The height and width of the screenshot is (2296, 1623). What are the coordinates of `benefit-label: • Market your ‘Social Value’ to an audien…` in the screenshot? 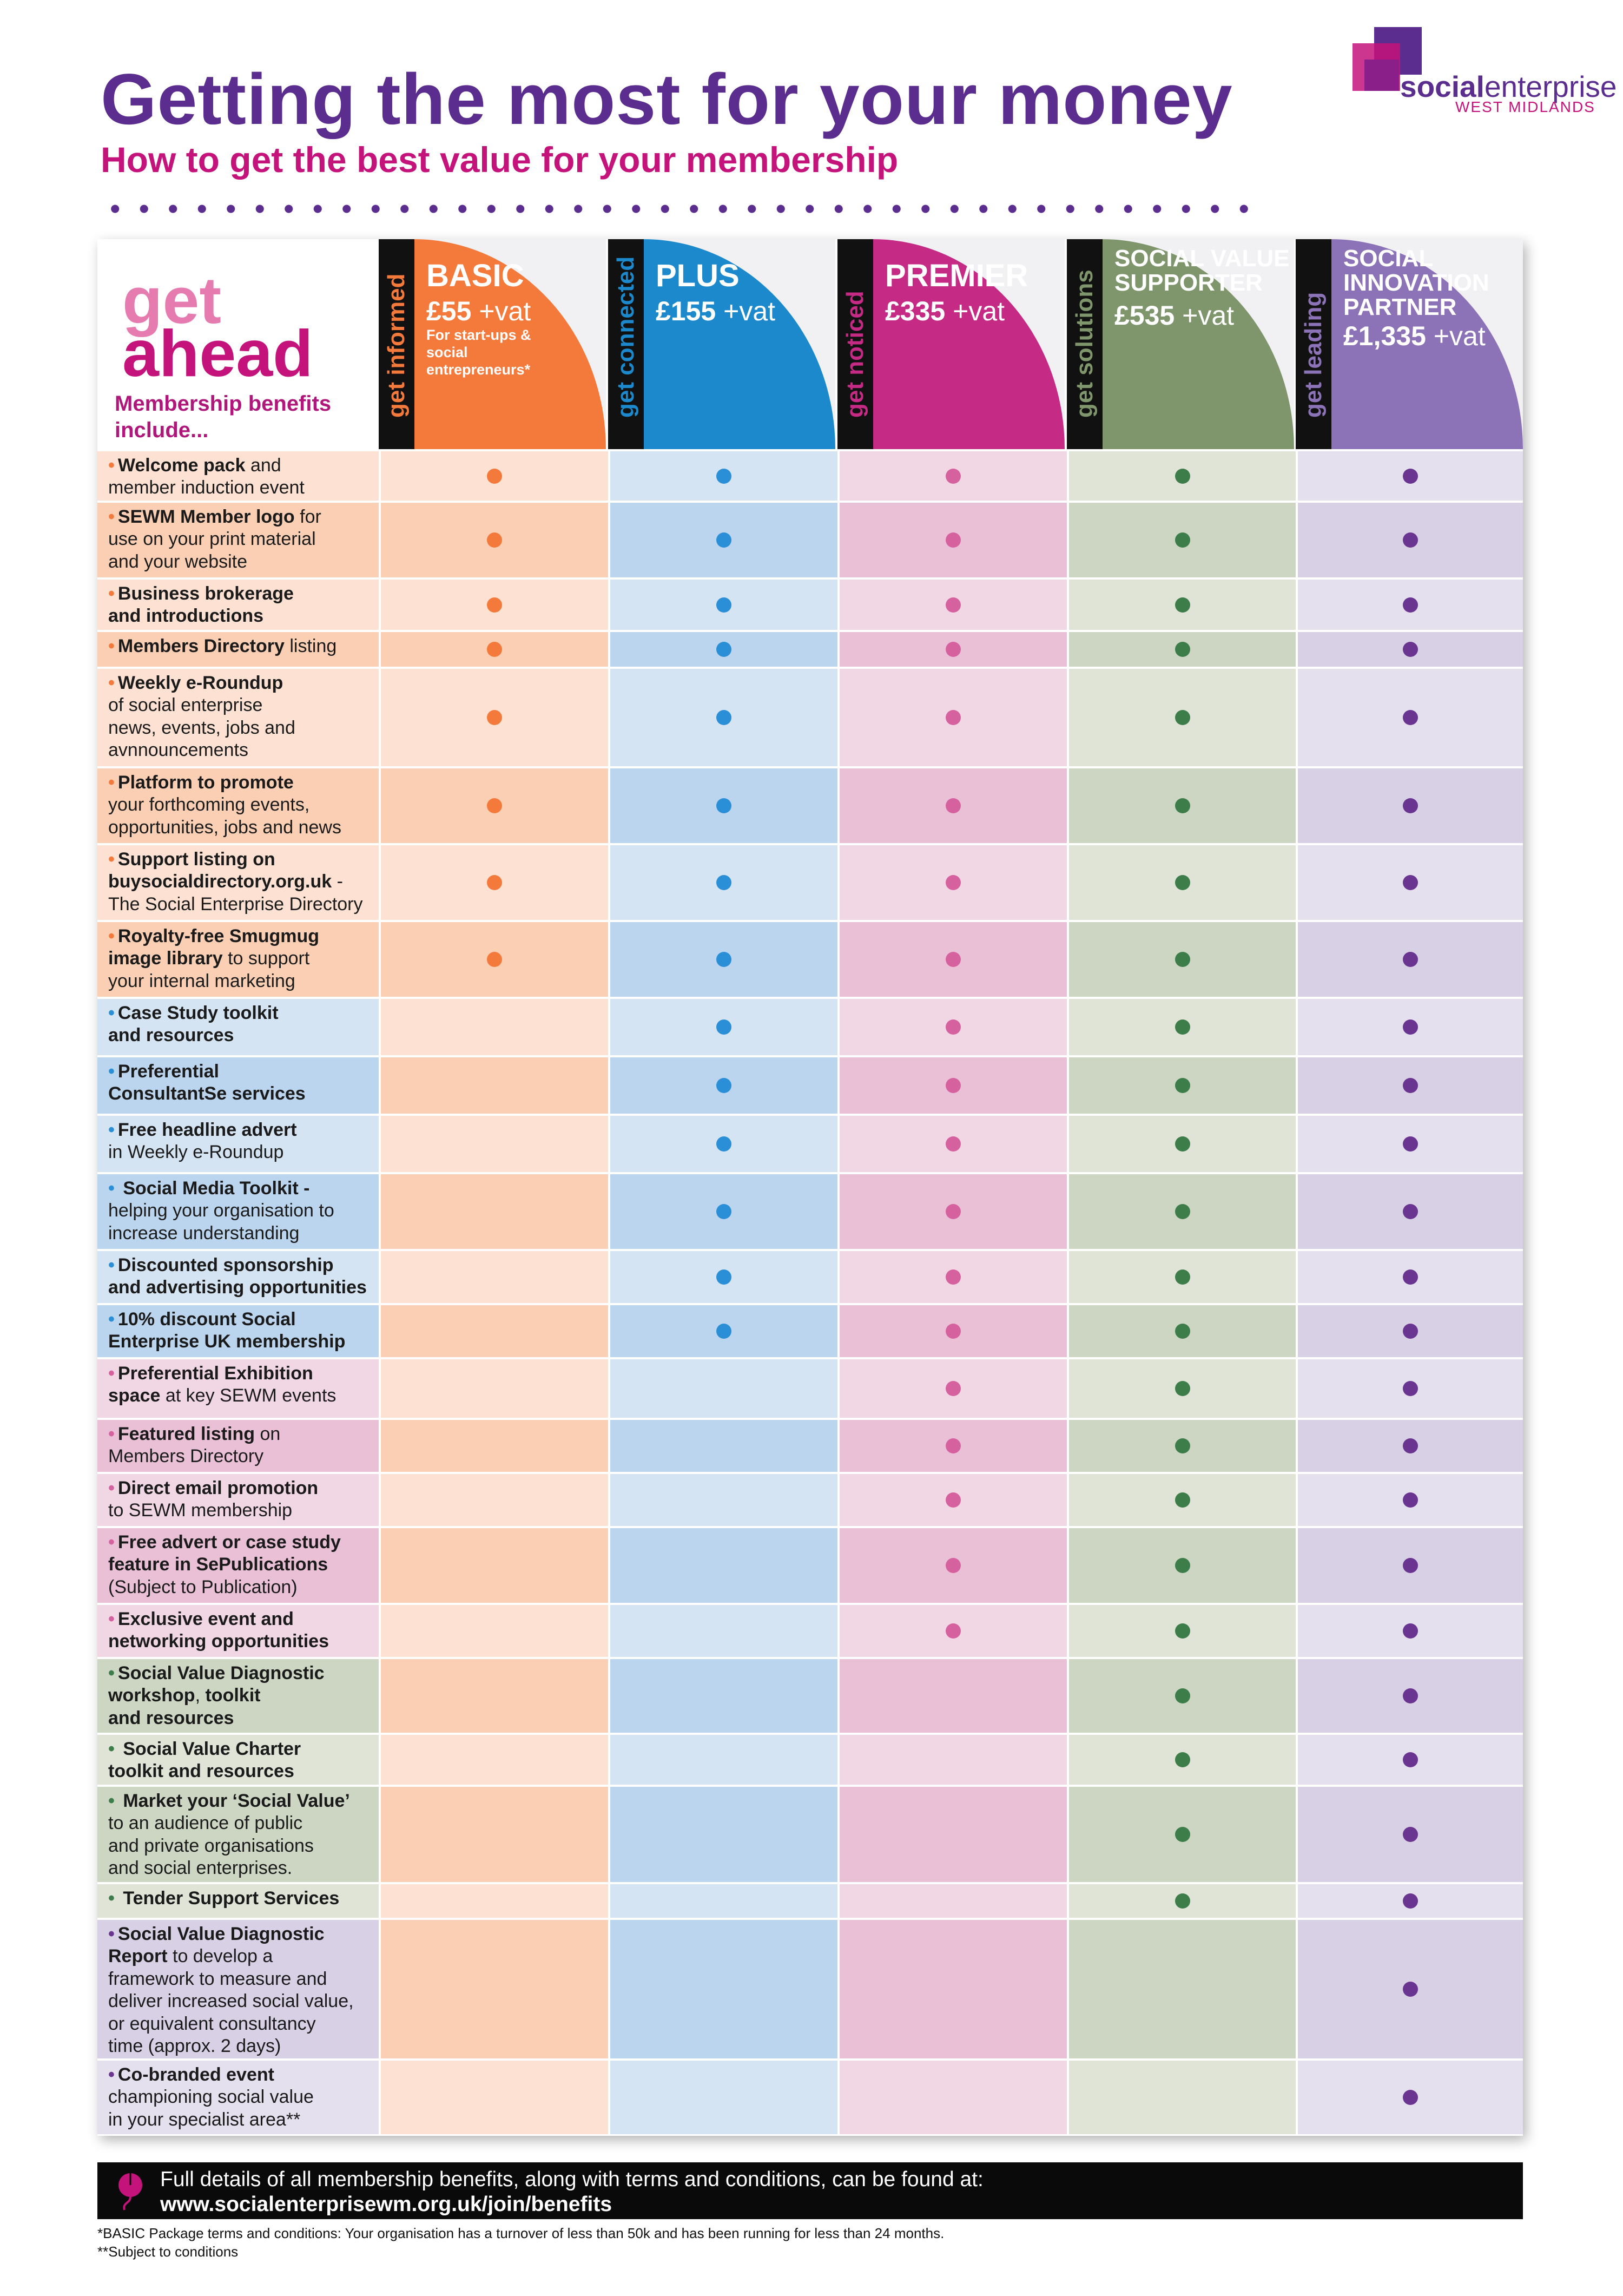 It's located at (238, 1834).